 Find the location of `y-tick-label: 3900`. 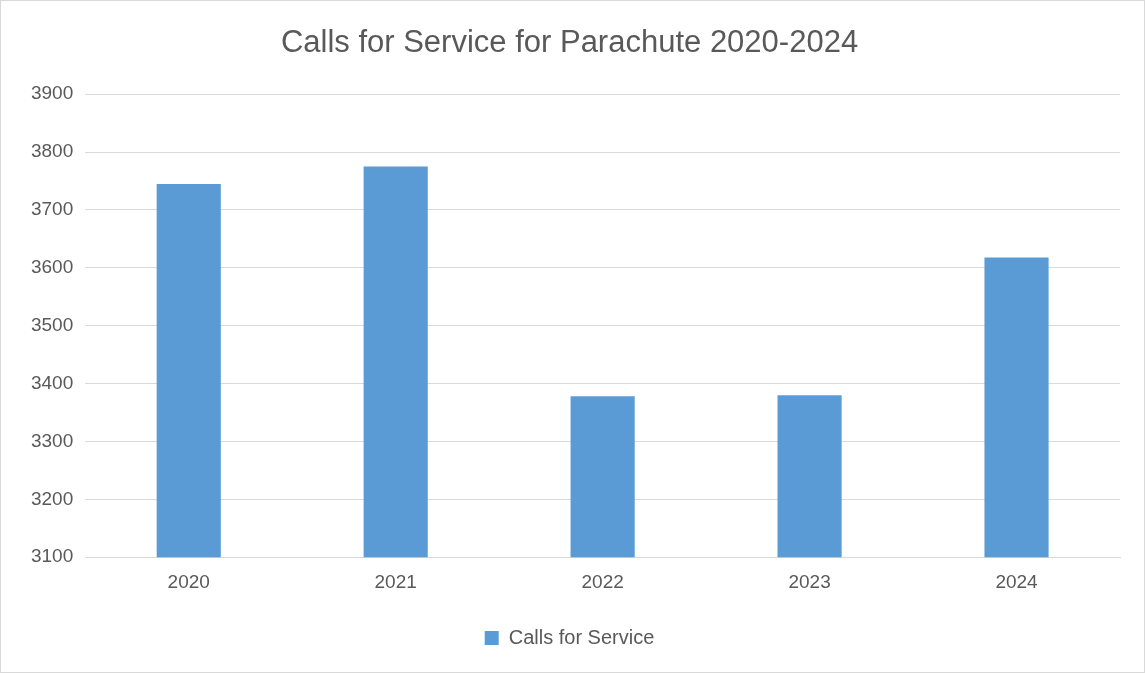

y-tick-label: 3900 is located at coordinates (52, 93).